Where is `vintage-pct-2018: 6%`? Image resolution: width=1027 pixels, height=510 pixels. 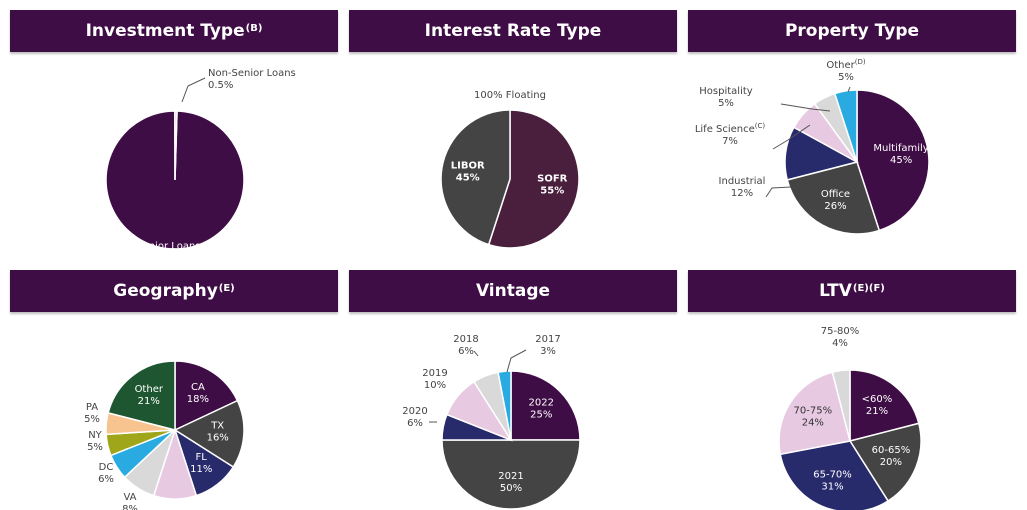 vintage-pct-2018: 6% is located at coordinates (466, 351).